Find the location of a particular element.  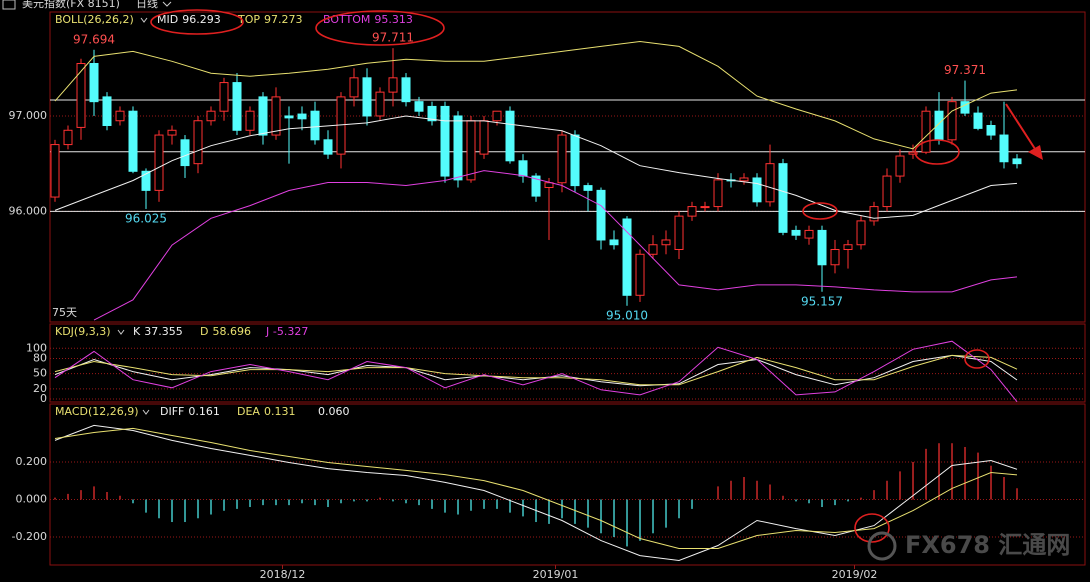

legend-entry: D 58.696 is located at coordinates (225, 331).